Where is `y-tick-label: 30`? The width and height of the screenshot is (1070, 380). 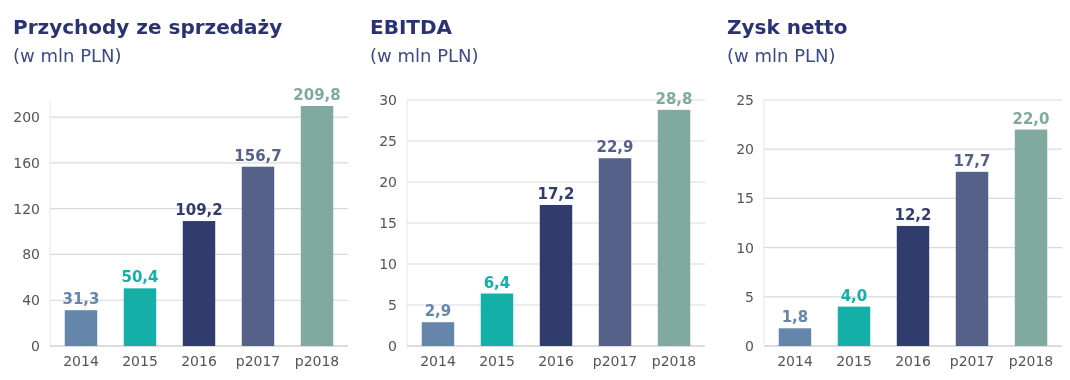 y-tick-label: 30 is located at coordinates (388, 99).